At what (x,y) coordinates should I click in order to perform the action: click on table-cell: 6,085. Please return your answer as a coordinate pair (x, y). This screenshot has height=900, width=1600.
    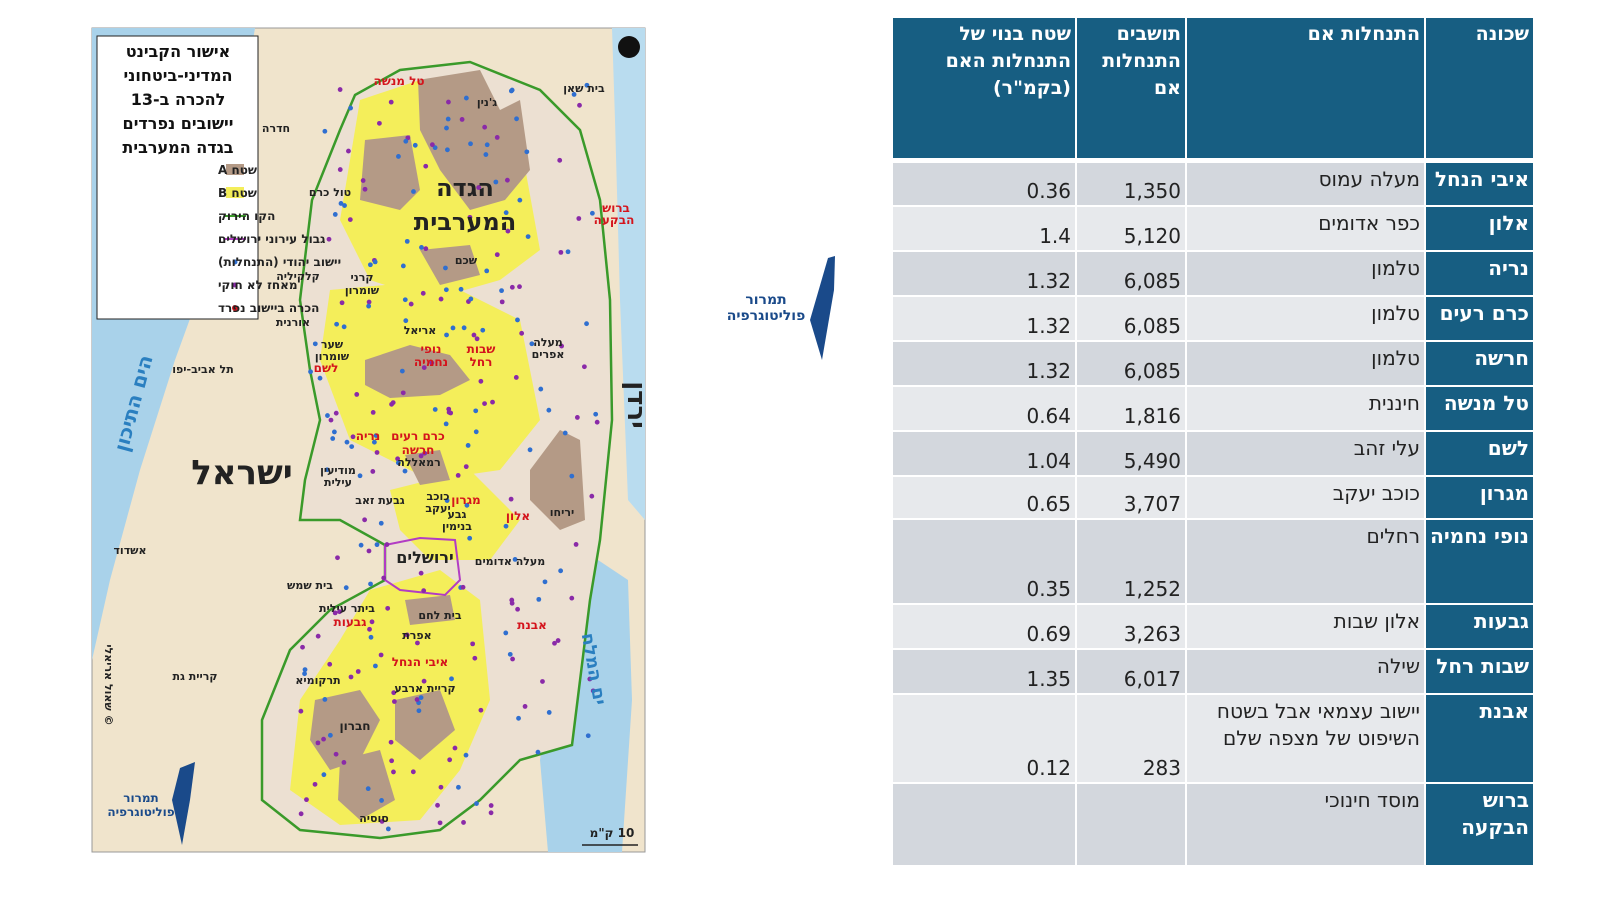
    Looking at the image, I should click on (1131, 273).